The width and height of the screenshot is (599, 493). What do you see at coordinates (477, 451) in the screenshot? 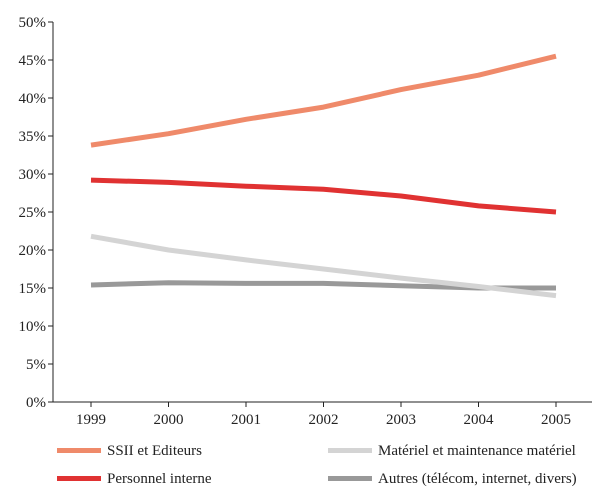
I see `legend-label-3: Matériel et maintenance matériel` at bounding box center [477, 451].